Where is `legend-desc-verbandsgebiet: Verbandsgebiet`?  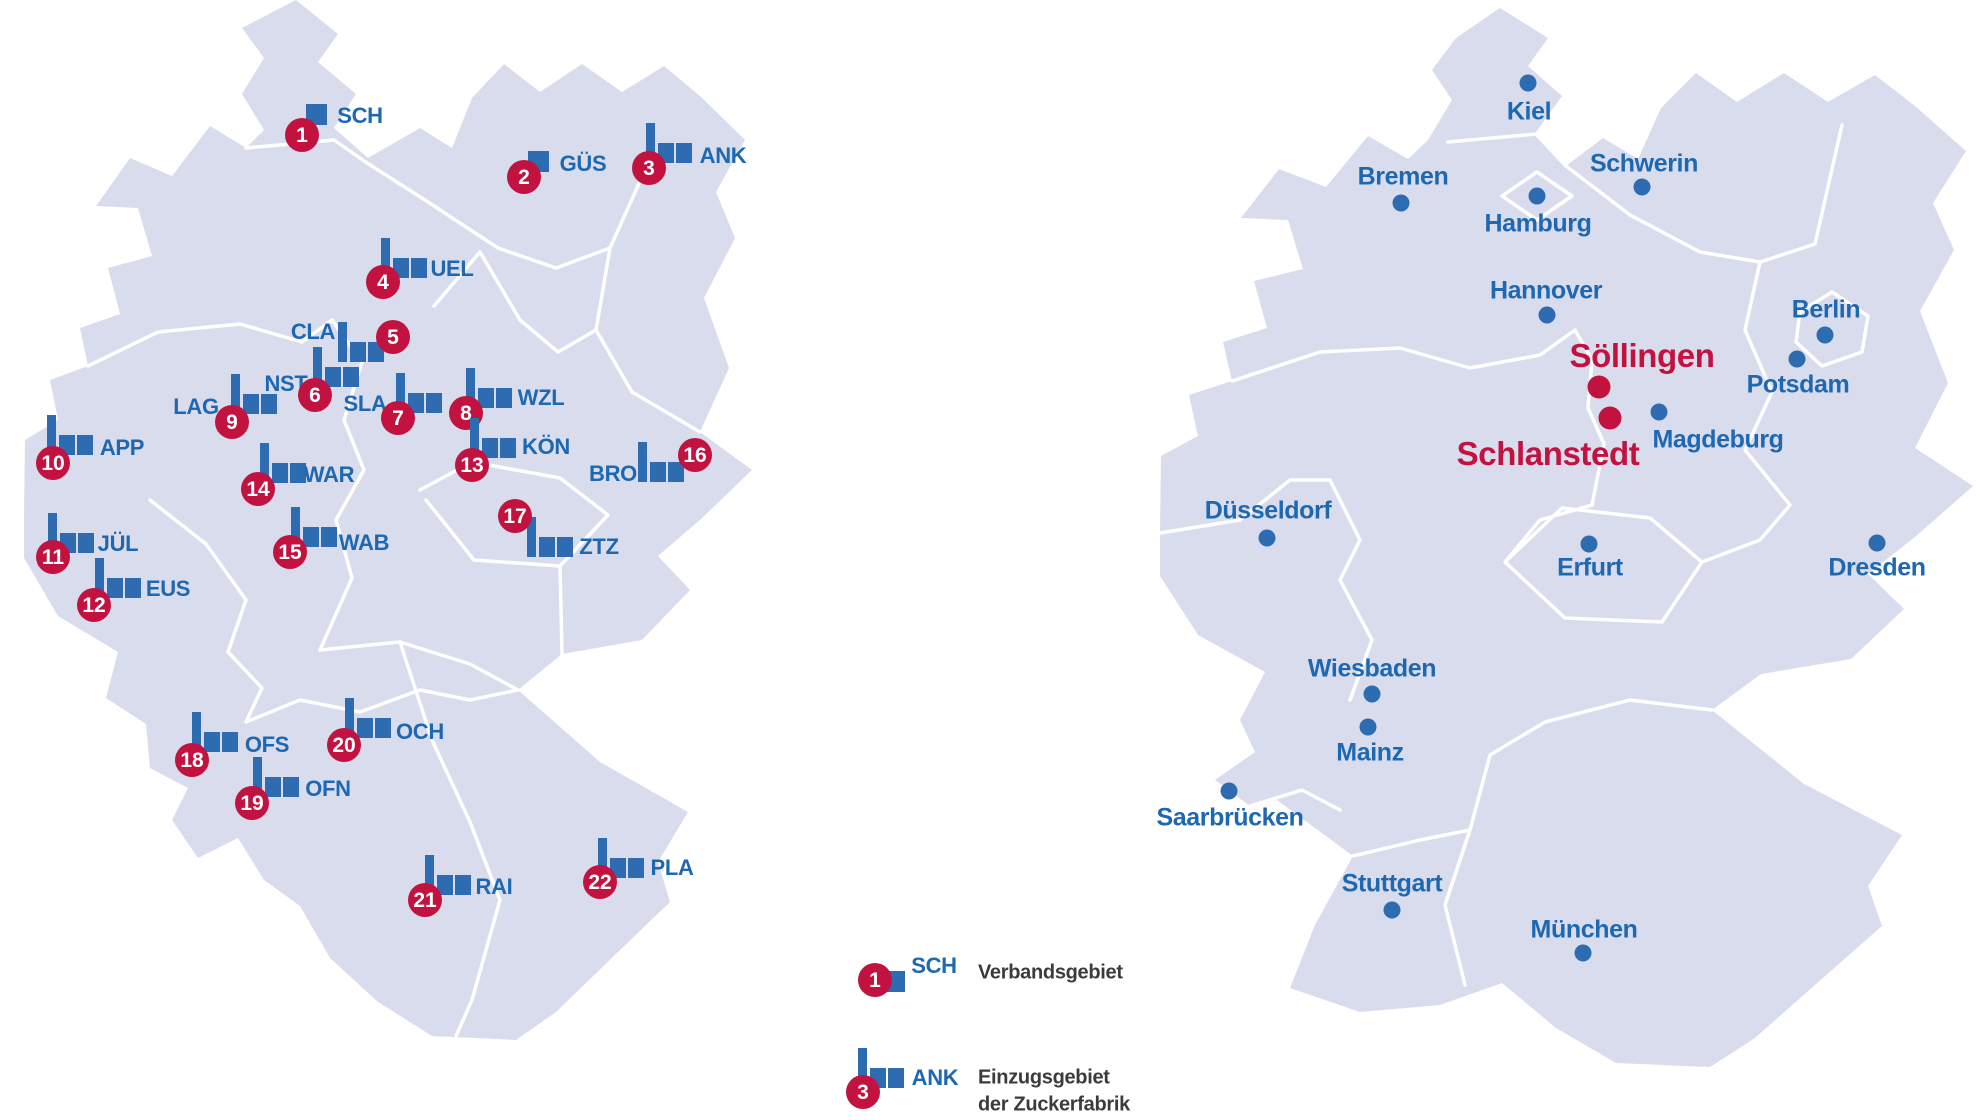
legend-desc-verbandsgebiet: Verbandsgebiet is located at coordinates (1050, 972).